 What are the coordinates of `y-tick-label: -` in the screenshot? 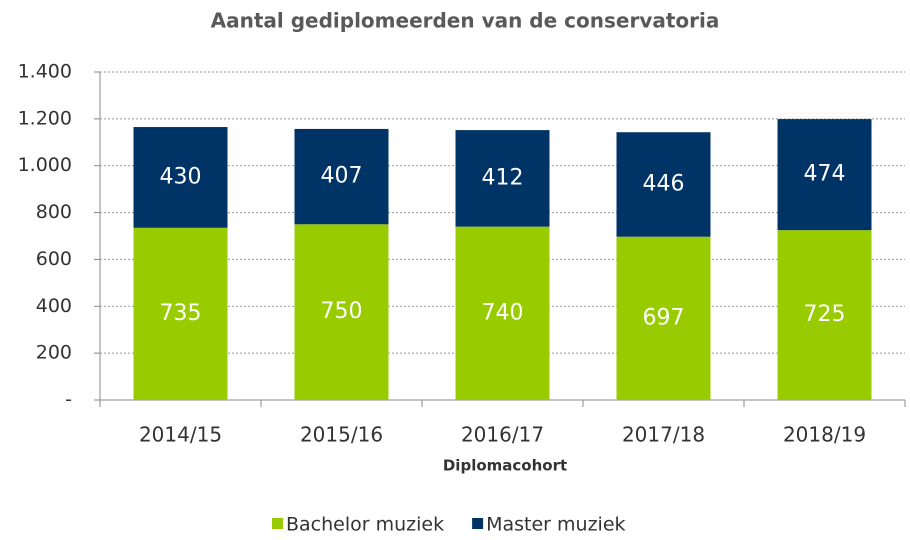 It's located at (68, 400).